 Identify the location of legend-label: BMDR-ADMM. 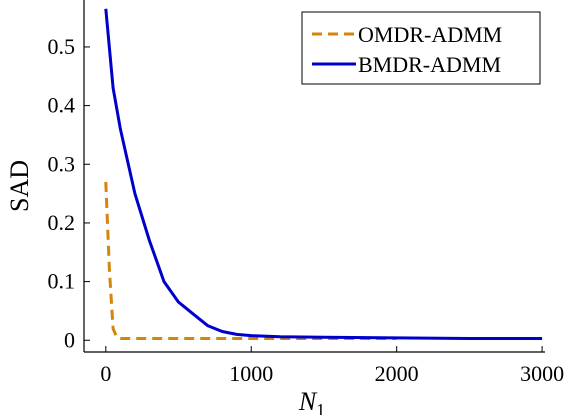
(429, 64).